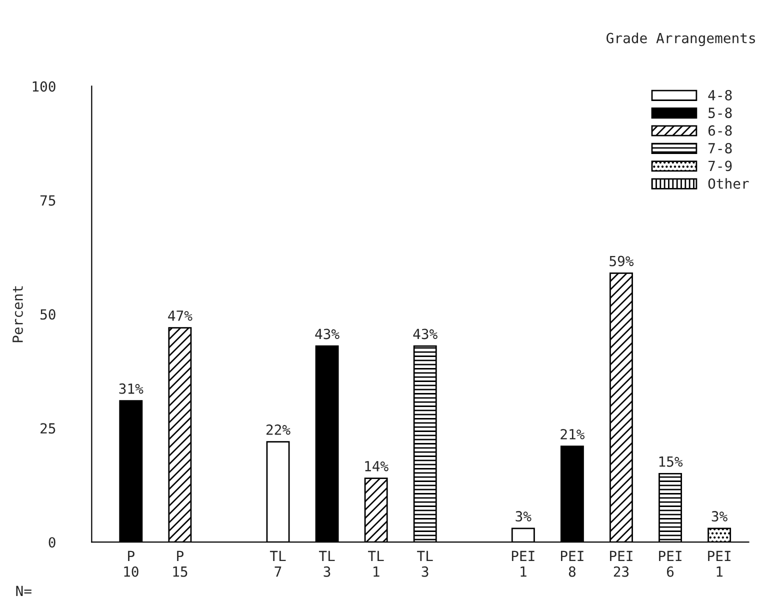 This screenshot has width=764, height=616. What do you see at coordinates (720, 166) in the screenshot?
I see `legend-label: 7-9` at bounding box center [720, 166].